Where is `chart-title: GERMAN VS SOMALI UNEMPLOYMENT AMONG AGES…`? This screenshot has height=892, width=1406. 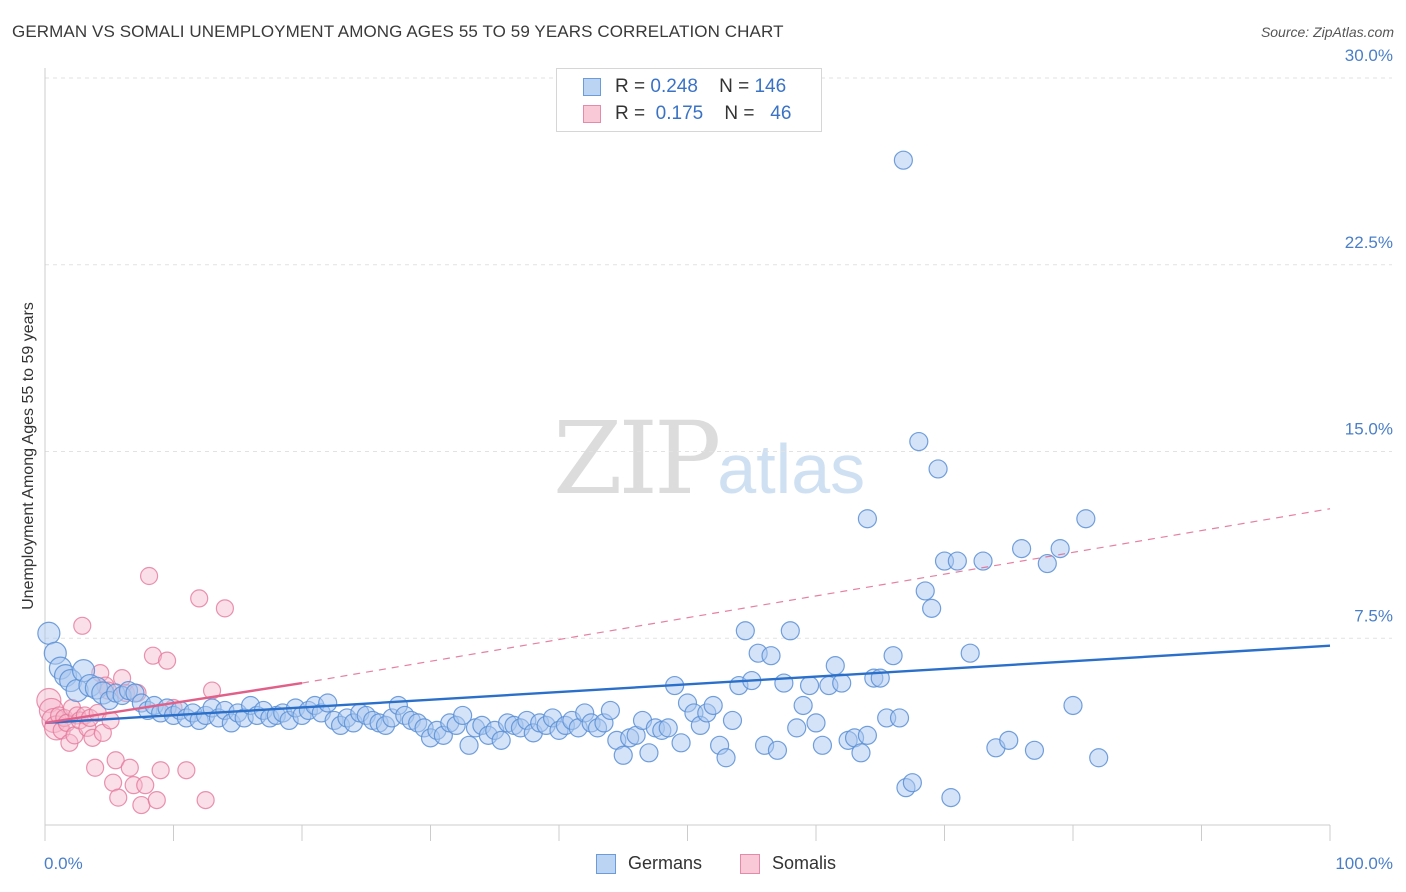 chart-title: GERMAN VS SOMALI UNEMPLOYMENT AMONG AGES… is located at coordinates (398, 31).